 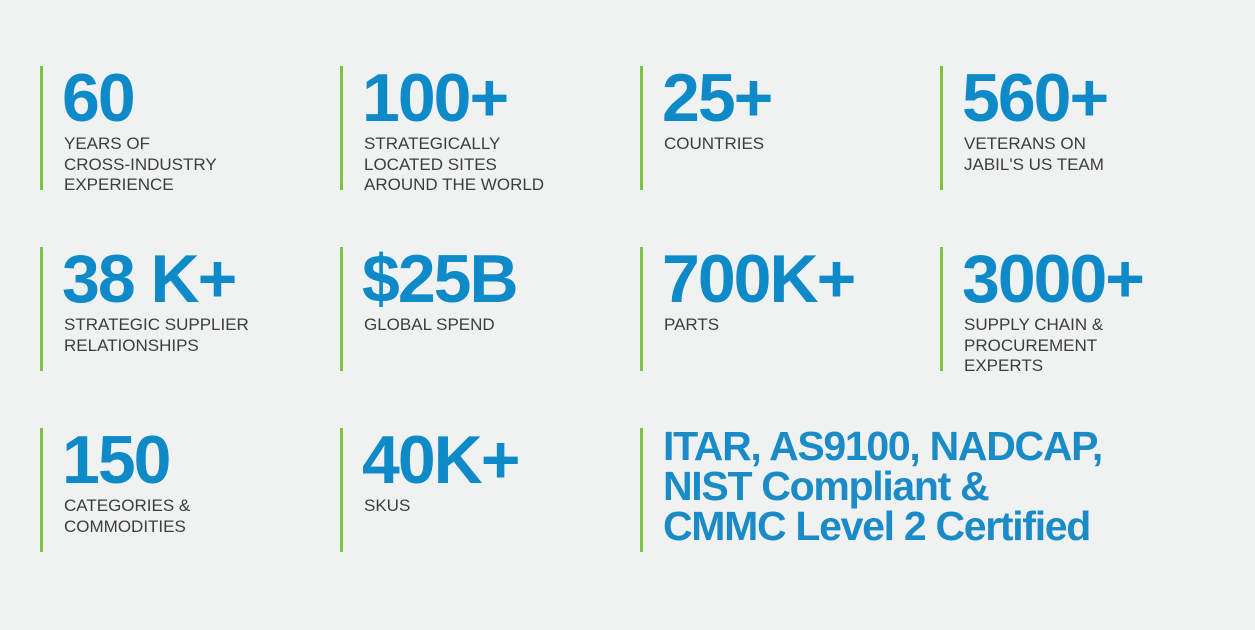 What do you see at coordinates (1053, 279) in the screenshot?
I see `stat-value: 3000+` at bounding box center [1053, 279].